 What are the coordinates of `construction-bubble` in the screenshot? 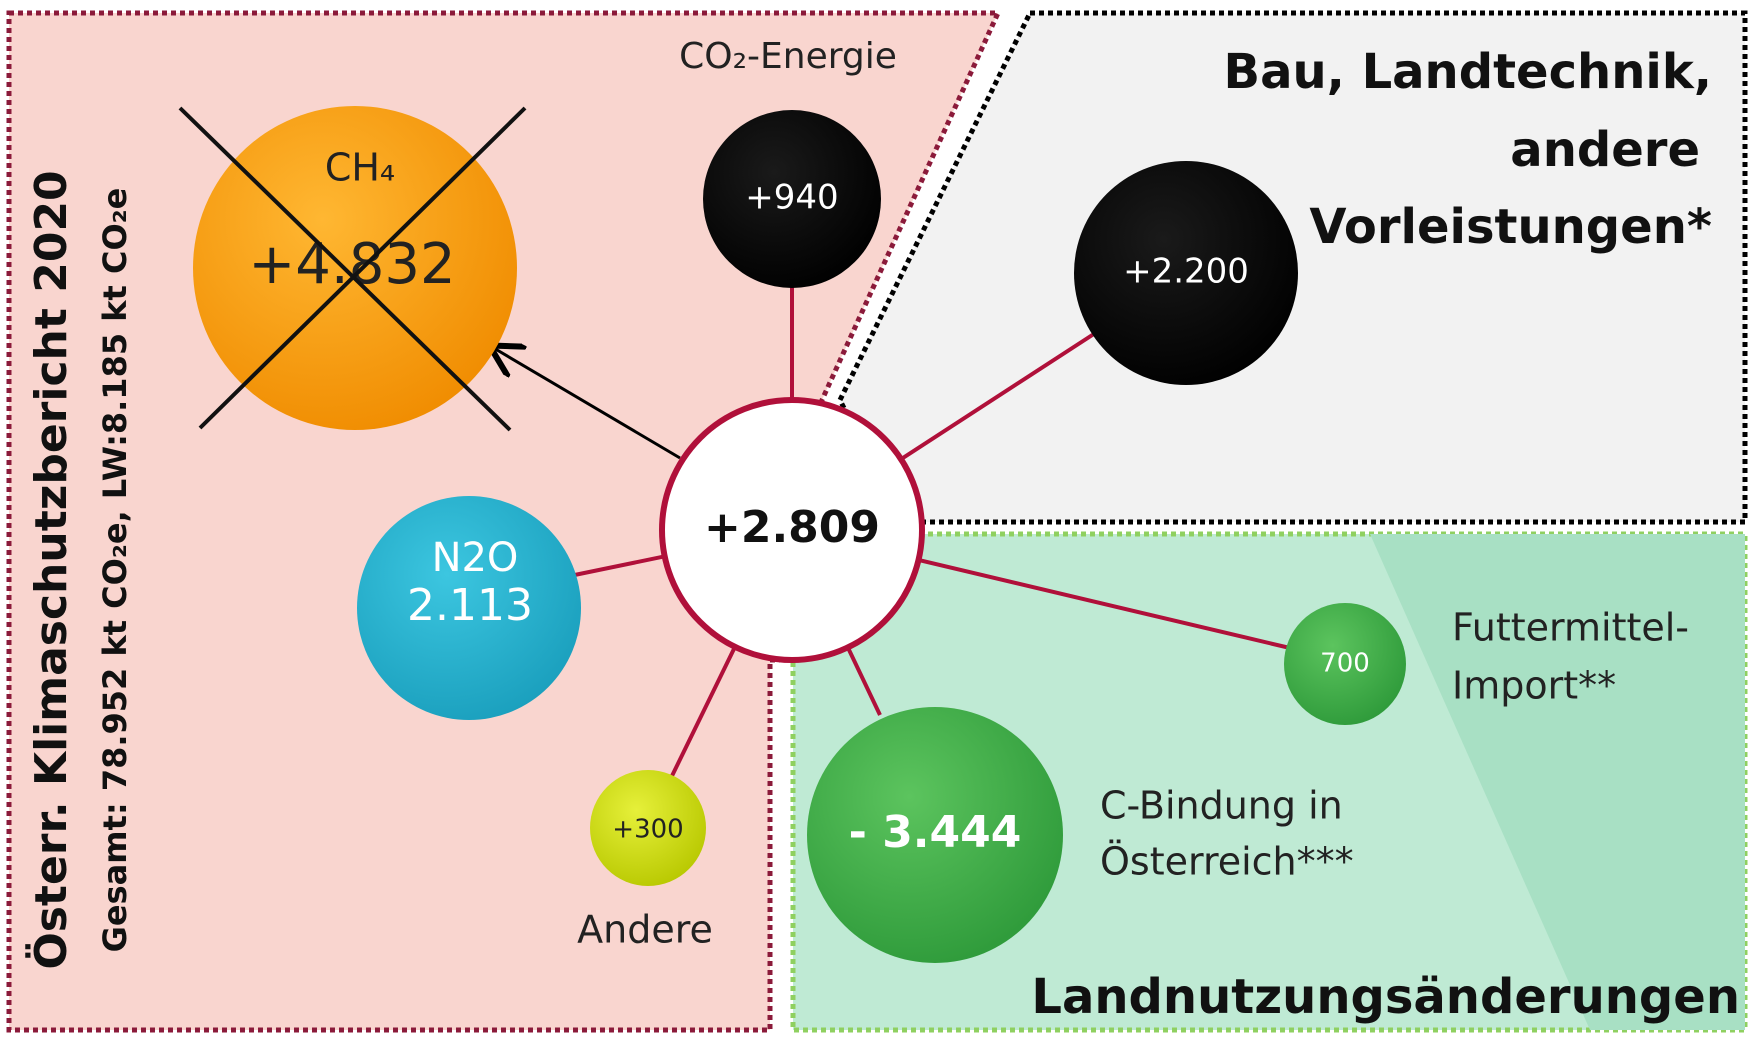 It's located at (1186, 273).